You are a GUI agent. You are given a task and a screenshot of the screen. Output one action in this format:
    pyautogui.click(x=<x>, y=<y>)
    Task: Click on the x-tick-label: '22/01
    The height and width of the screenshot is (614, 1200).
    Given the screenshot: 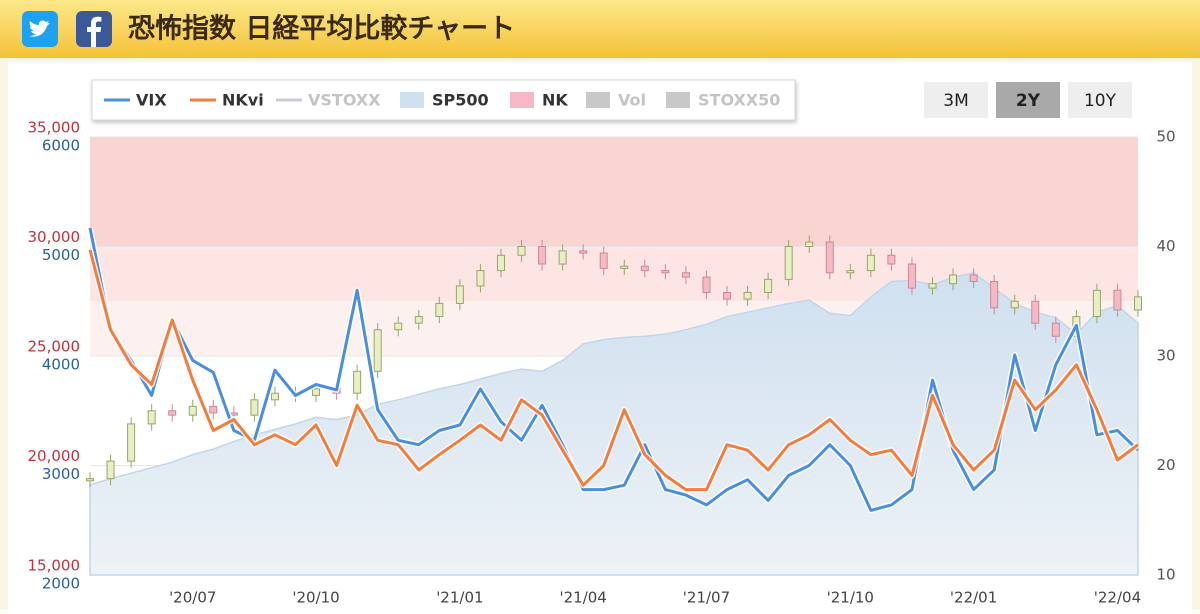 What is the action you would take?
    pyautogui.click(x=973, y=598)
    